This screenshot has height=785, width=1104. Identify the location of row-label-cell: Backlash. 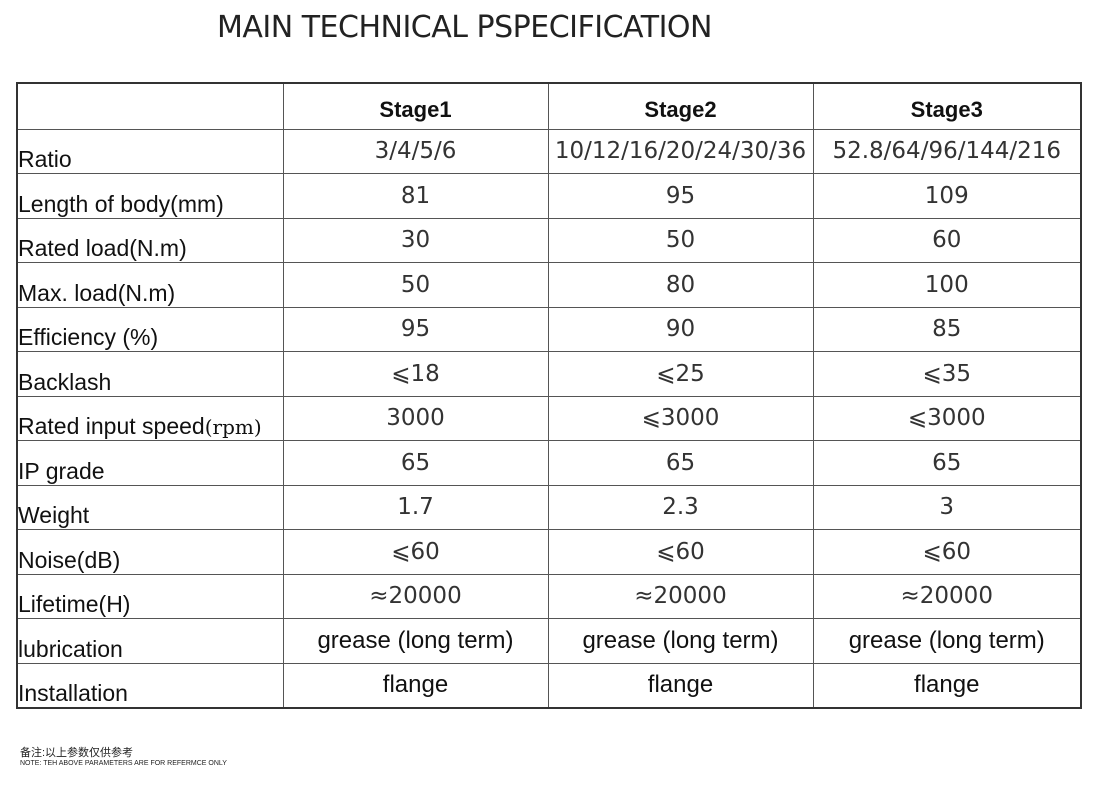
(150, 374).